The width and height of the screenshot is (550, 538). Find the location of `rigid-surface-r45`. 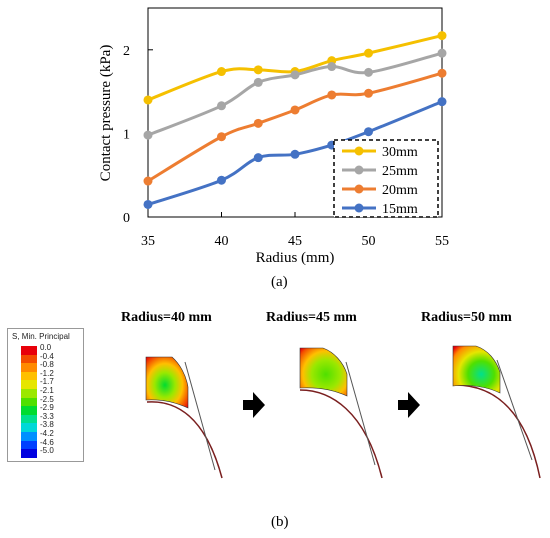

rigid-surface-r45 is located at coordinates (341, 434).